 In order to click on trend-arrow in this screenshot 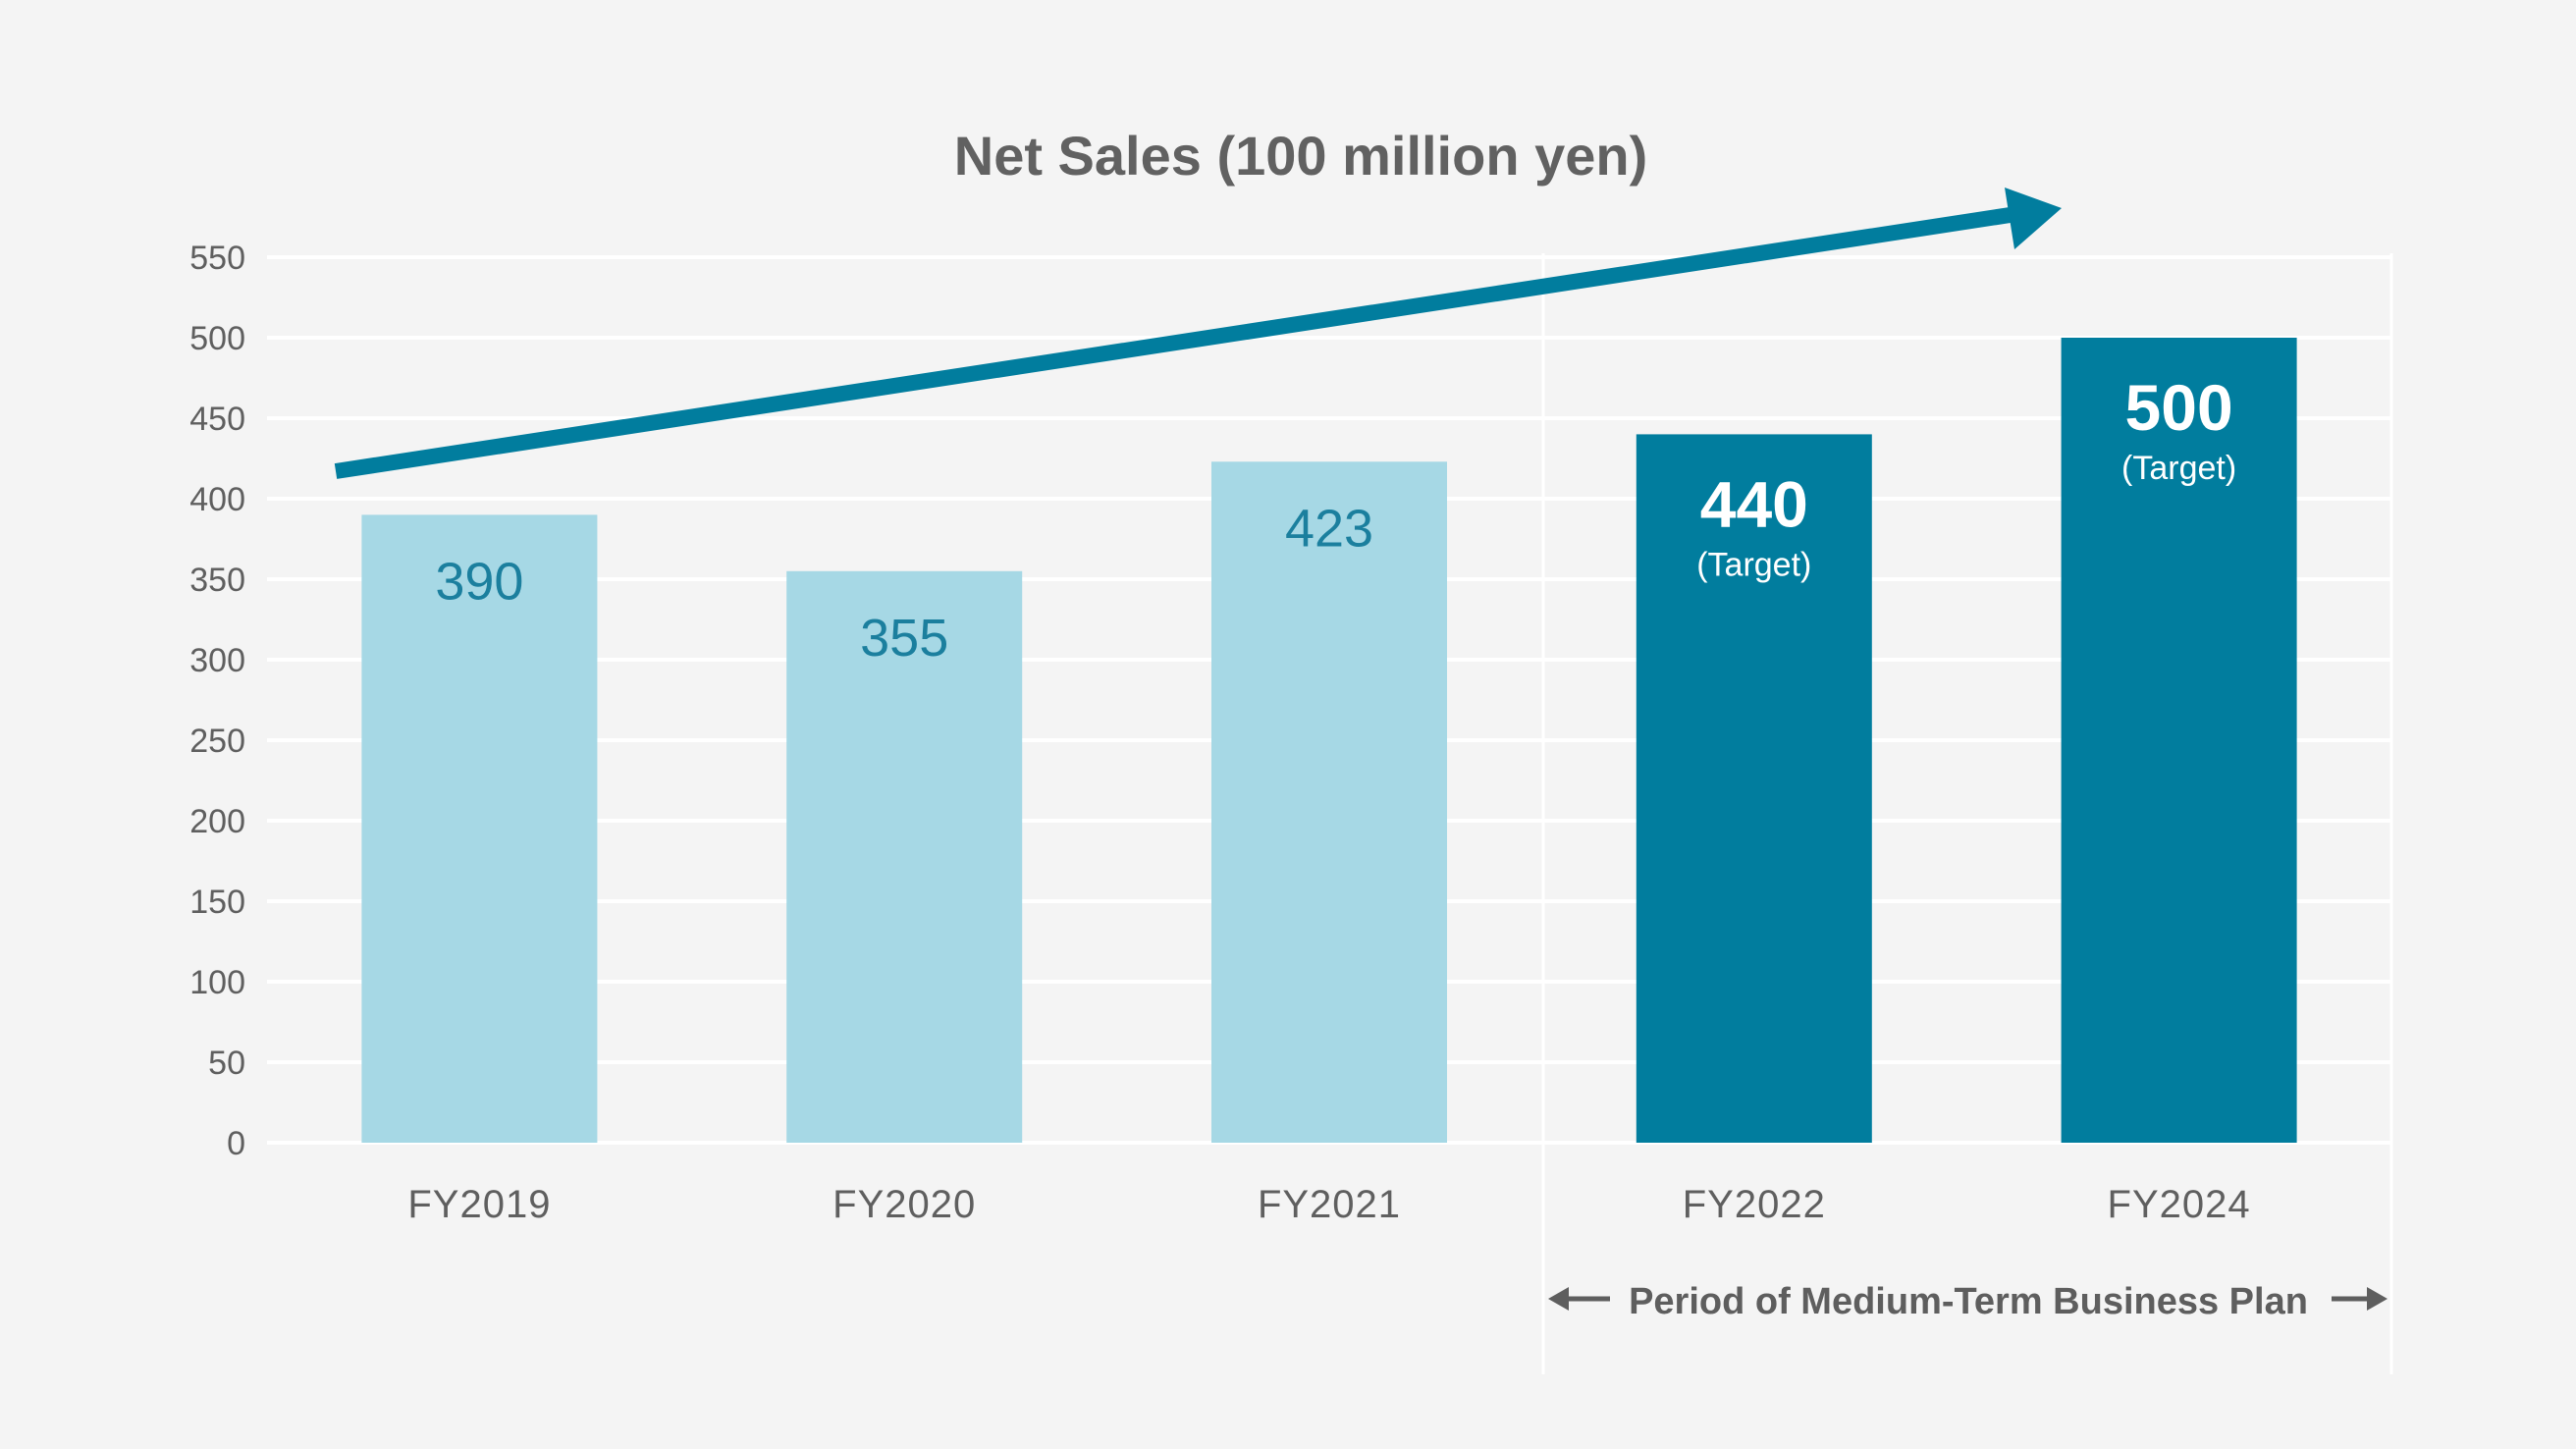, I will do `click(1176, 342)`.